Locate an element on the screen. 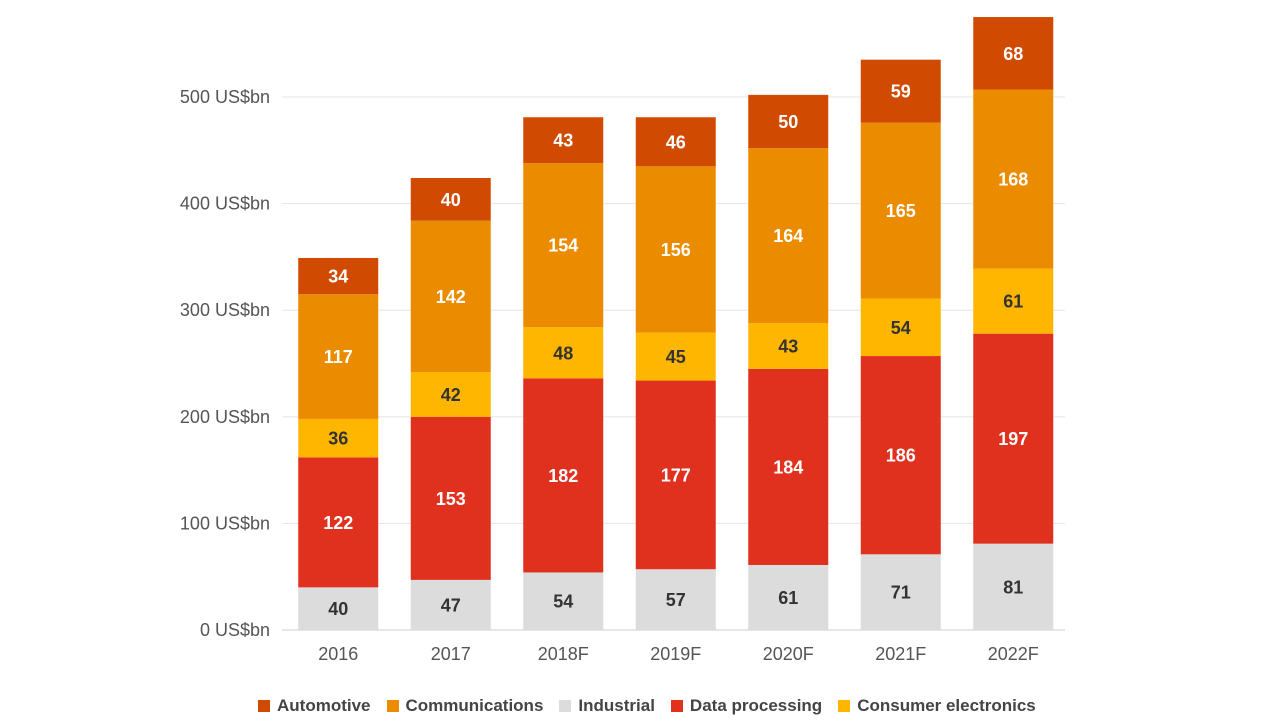 The height and width of the screenshot is (721, 1280). legend-item: Industrial is located at coordinates (607, 706).